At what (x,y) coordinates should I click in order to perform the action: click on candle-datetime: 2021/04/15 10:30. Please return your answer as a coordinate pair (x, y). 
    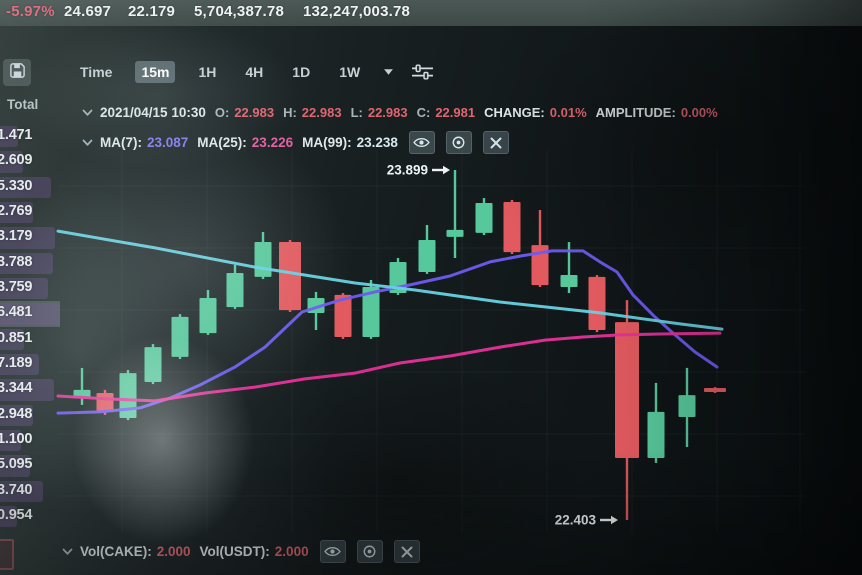
    Looking at the image, I should click on (153, 112).